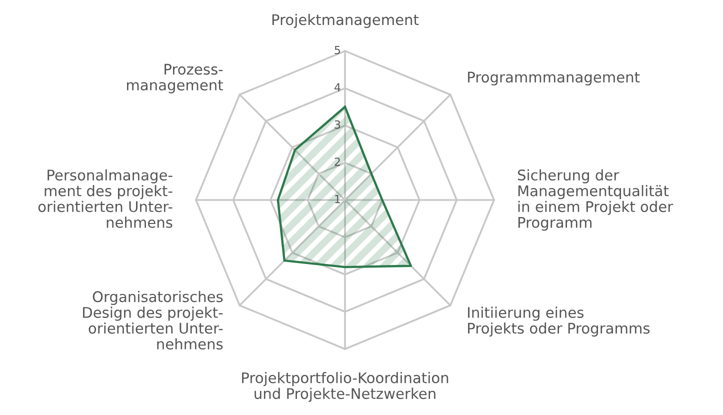 This screenshot has height=415, width=723. Describe the element at coordinates (175, 79) in the screenshot. I see `spoke-label: Prozess- management` at that location.